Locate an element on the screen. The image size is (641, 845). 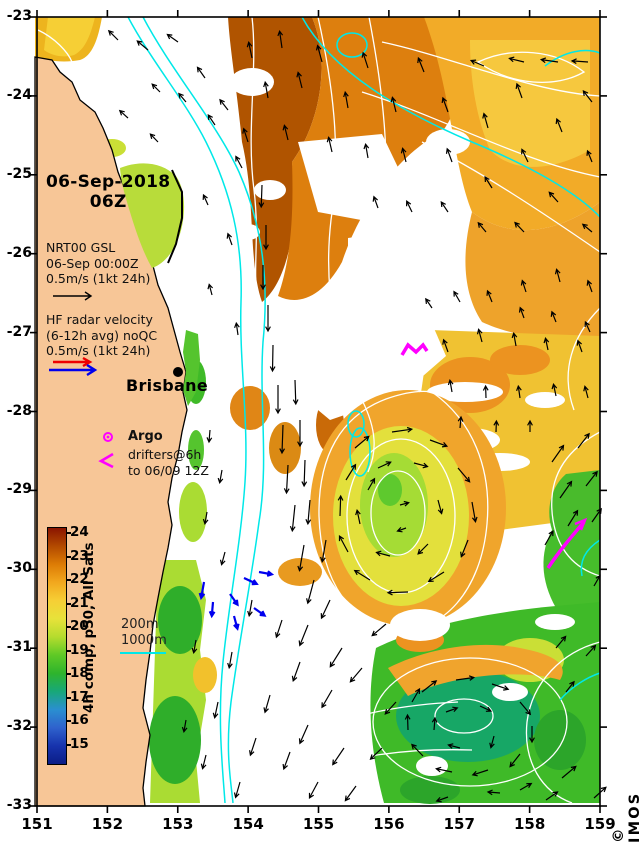
drifters-label: drifters@6h to 06/09 12Z is located at coordinates (168, 462).